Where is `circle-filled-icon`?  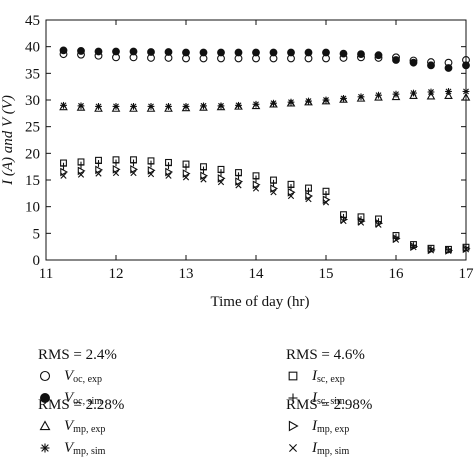
circle-filled-icon is located at coordinates (45, 398).